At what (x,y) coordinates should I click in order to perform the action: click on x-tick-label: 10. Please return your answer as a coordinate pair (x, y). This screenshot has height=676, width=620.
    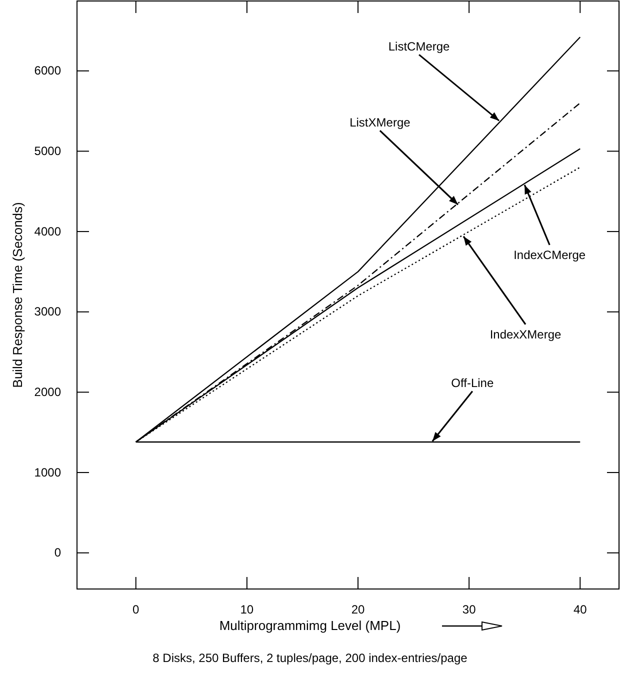
    Looking at the image, I should click on (247, 609).